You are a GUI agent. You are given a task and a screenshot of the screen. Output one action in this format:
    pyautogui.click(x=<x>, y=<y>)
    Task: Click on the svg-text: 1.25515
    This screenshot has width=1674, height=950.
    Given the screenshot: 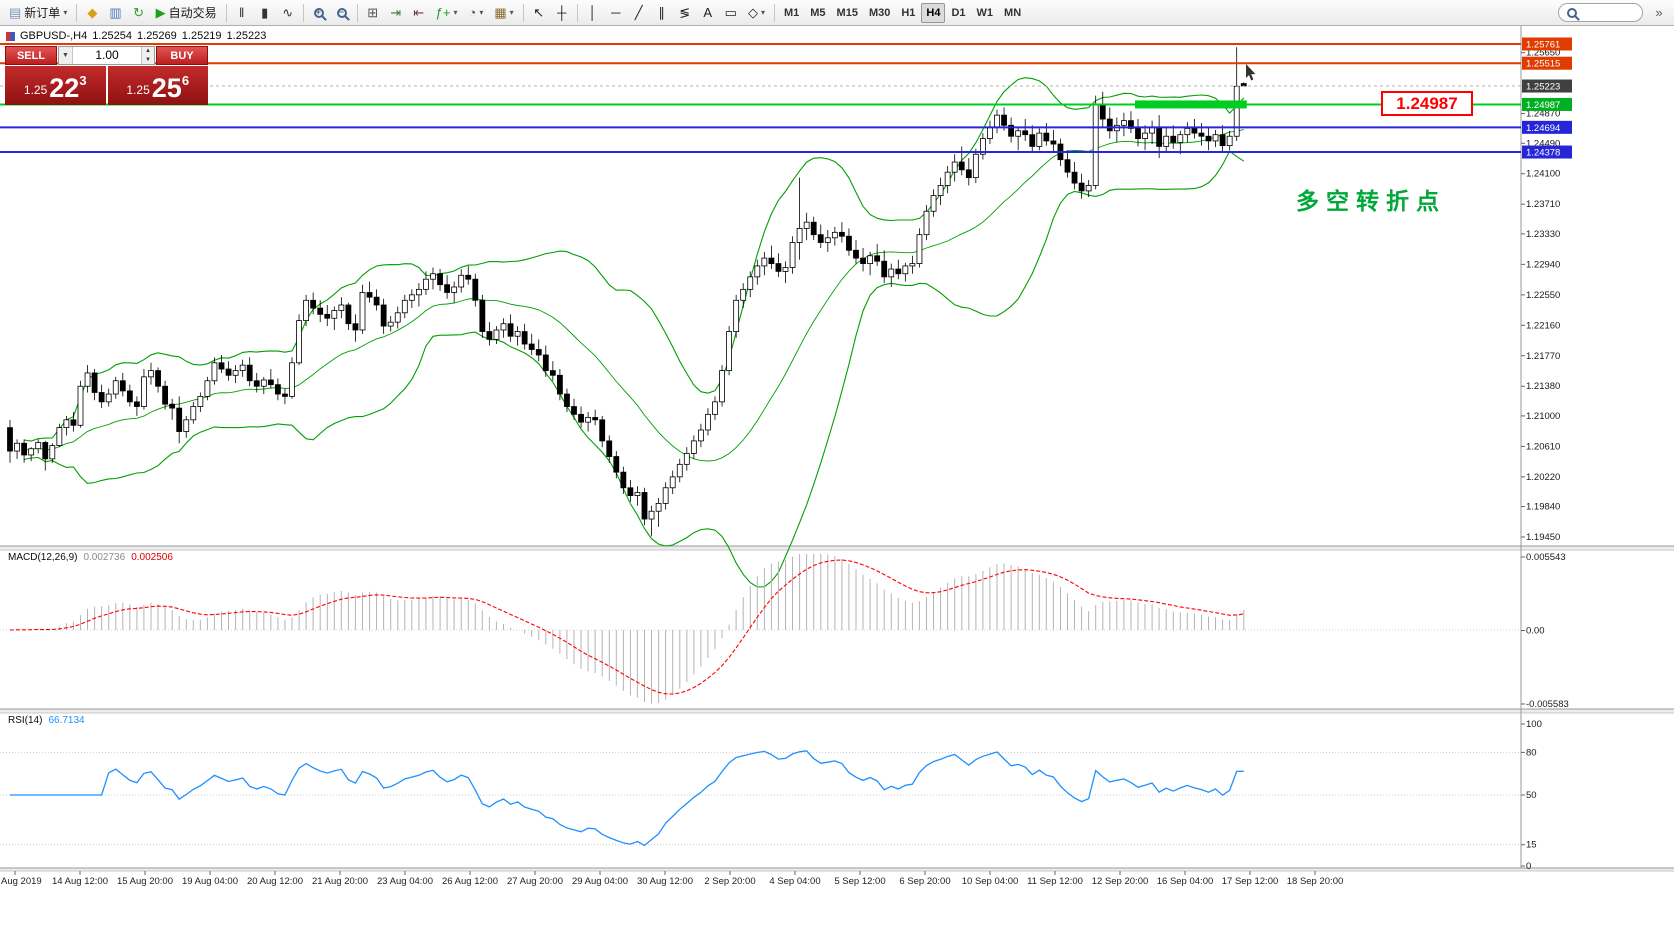 What is the action you would take?
    pyautogui.click(x=1543, y=64)
    